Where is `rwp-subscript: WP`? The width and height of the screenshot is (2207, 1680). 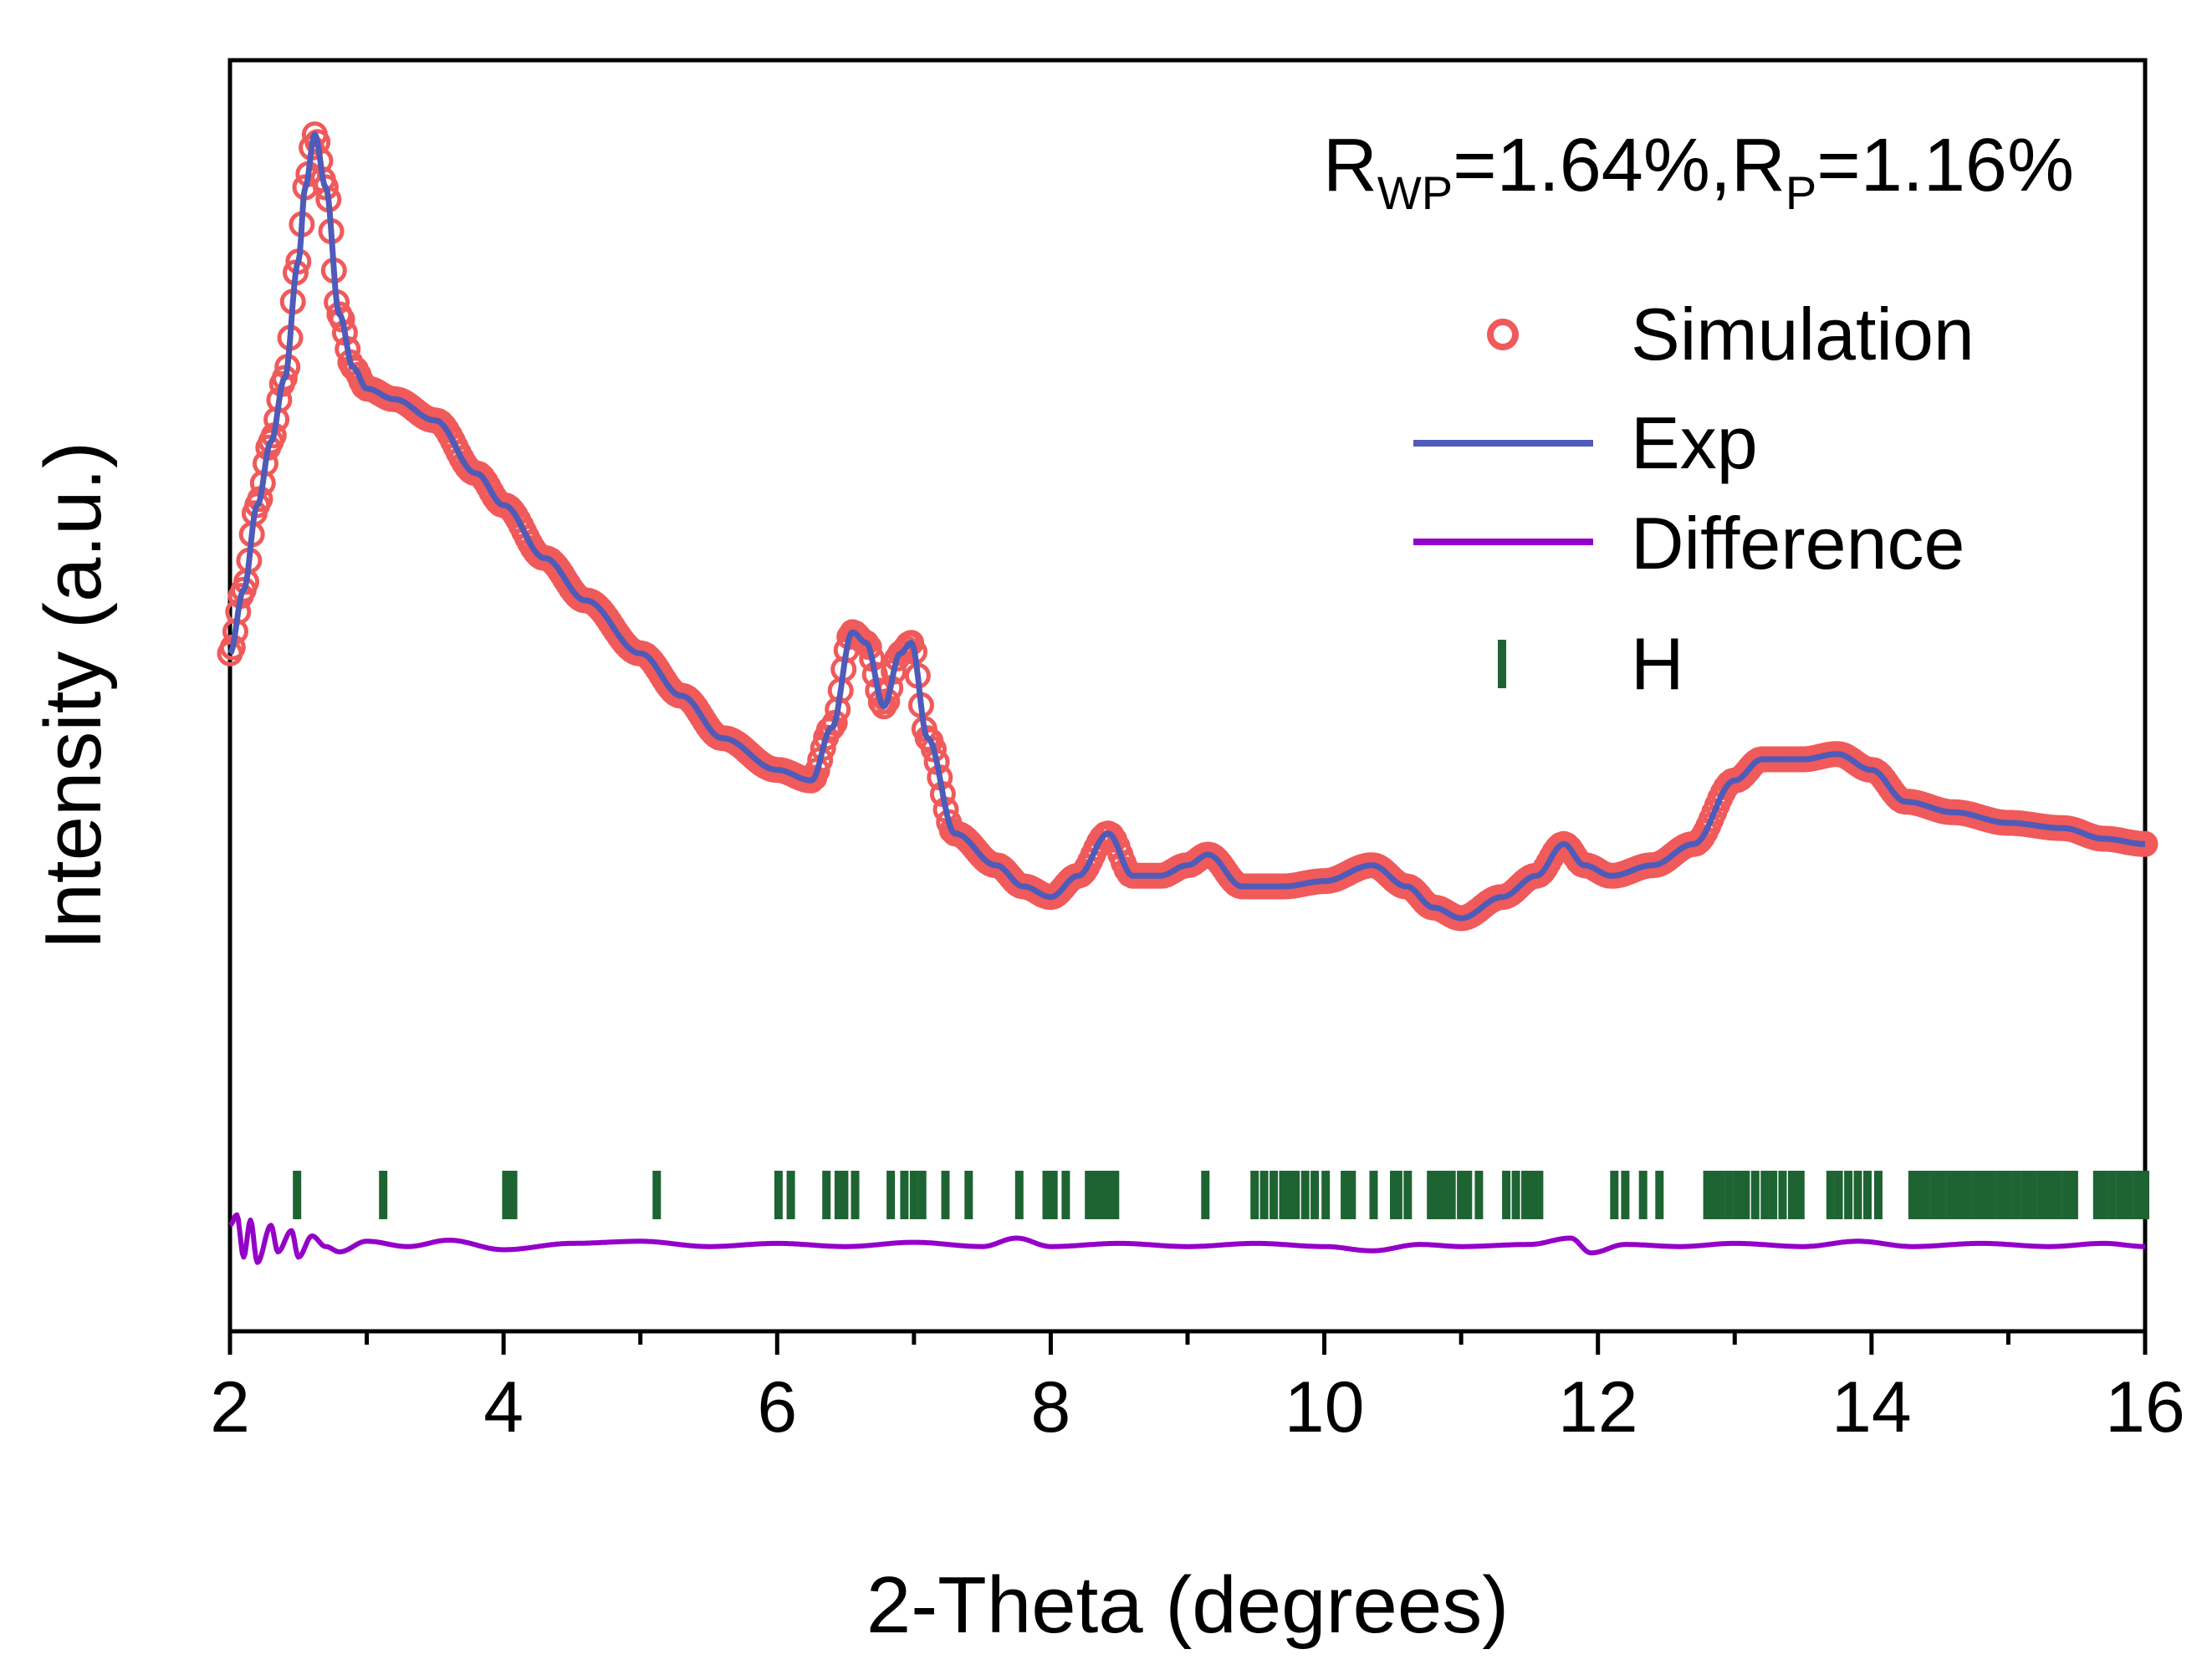
rwp-subscript: WP is located at coordinates (1415, 192).